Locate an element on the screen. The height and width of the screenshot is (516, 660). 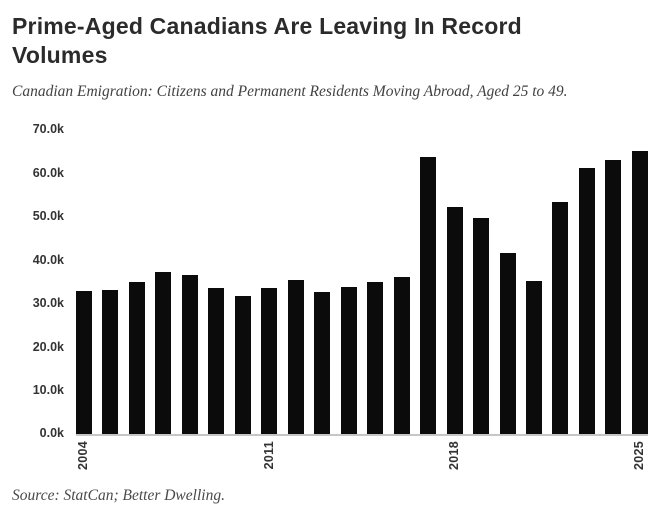
y-tick-label: 20.0k is located at coordinates (48, 346).